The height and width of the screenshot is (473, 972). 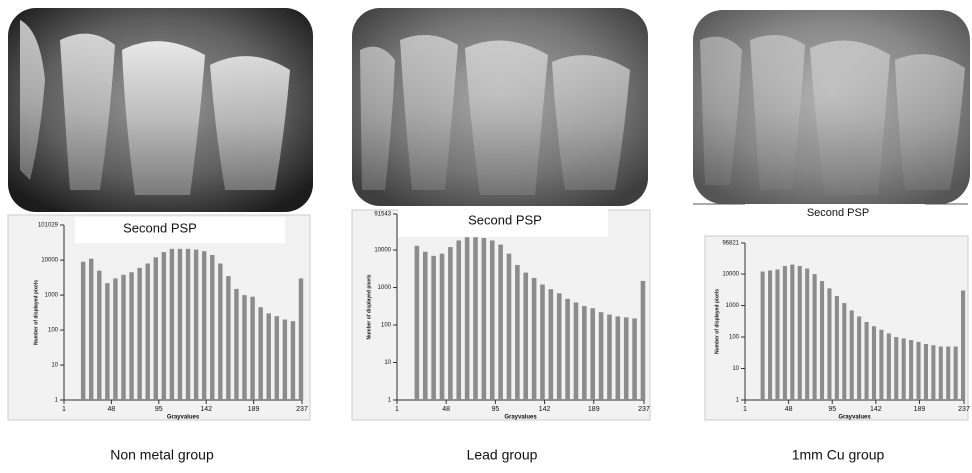 I want to click on group-caption: 1mm Cu group, so click(x=838, y=455).